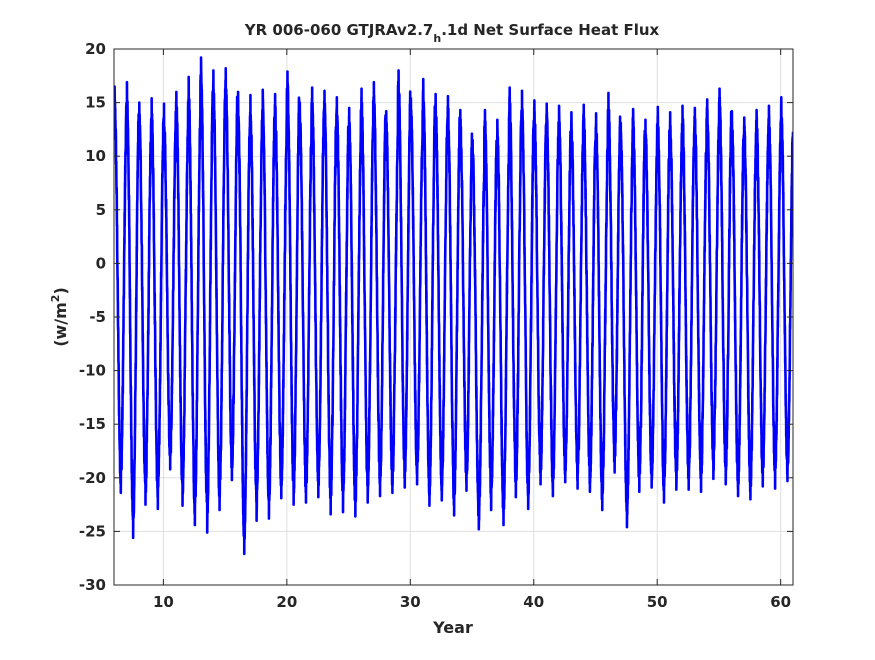 The width and height of the screenshot is (875, 660). Describe the element at coordinates (92, 371) in the screenshot. I see `y-tick-label: -10` at that location.